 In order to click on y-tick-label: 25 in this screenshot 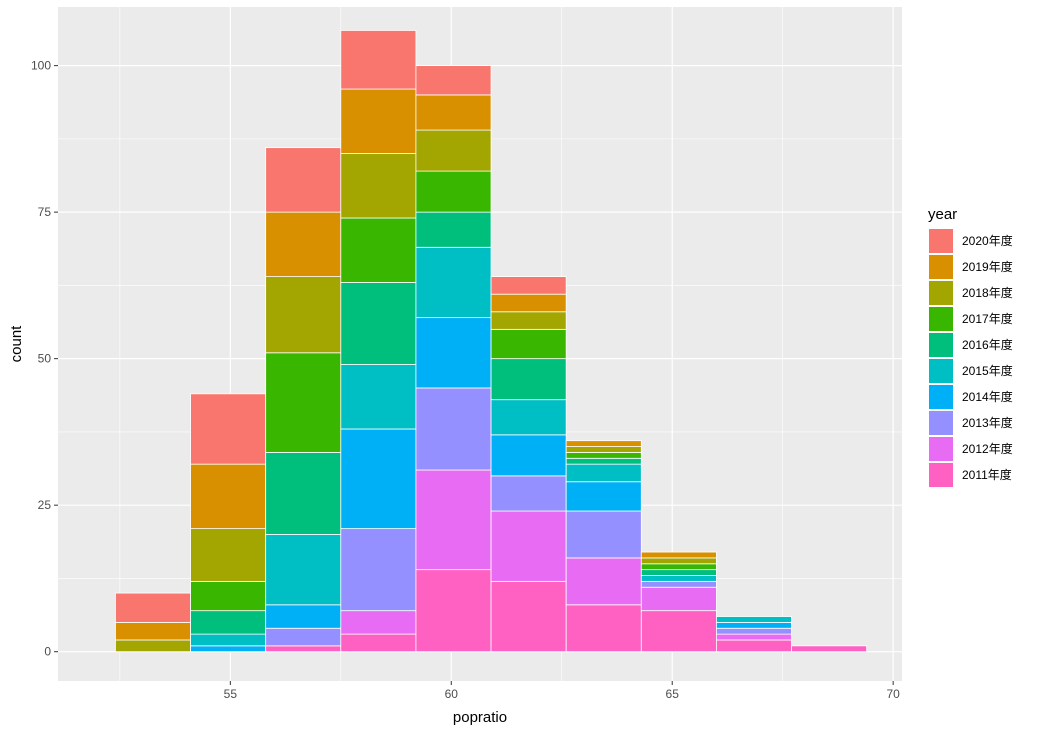, I will do `click(45, 505)`.